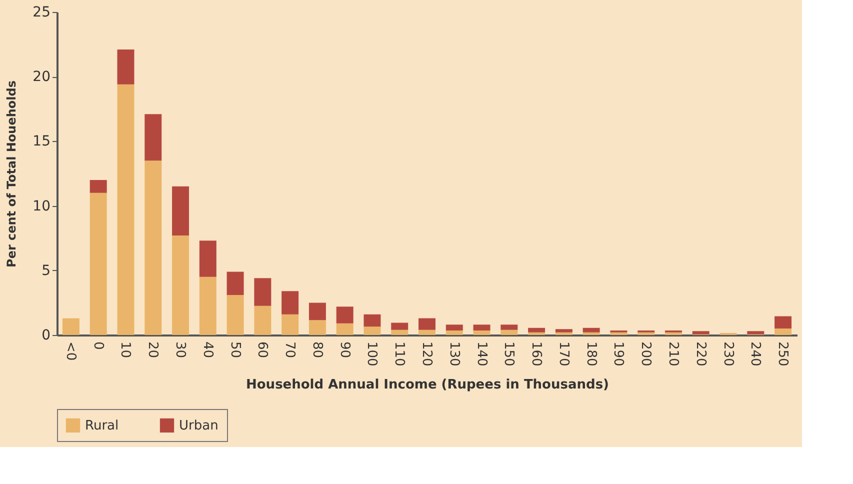 Image resolution: width=853 pixels, height=484 pixels. I want to click on x-tick-label: 90, so click(344, 350).